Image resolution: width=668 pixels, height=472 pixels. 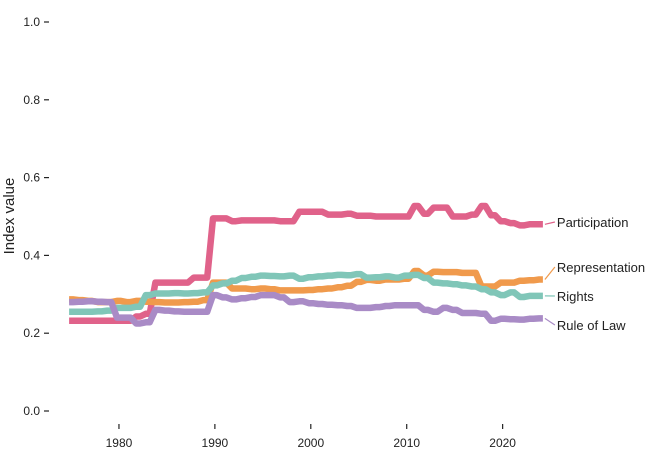 I want to click on x-tick-label: 2000, so click(x=310, y=443).